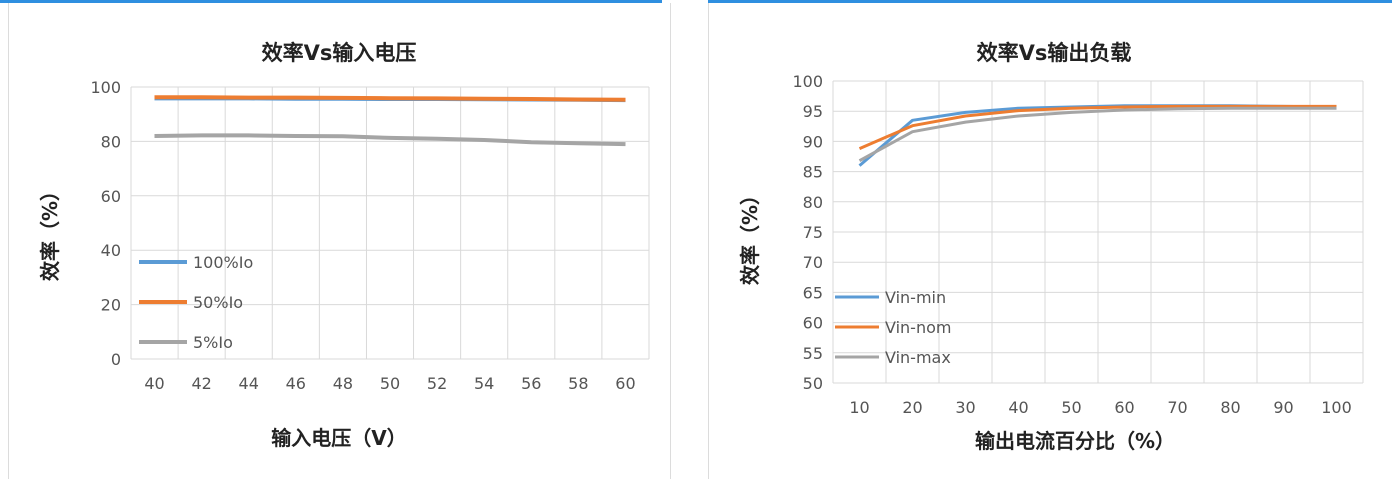 The width and height of the screenshot is (1392, 479). Describe the element at coordinates (484, 383) in the screenshot. I see `x-tick-label: 54` at that location.